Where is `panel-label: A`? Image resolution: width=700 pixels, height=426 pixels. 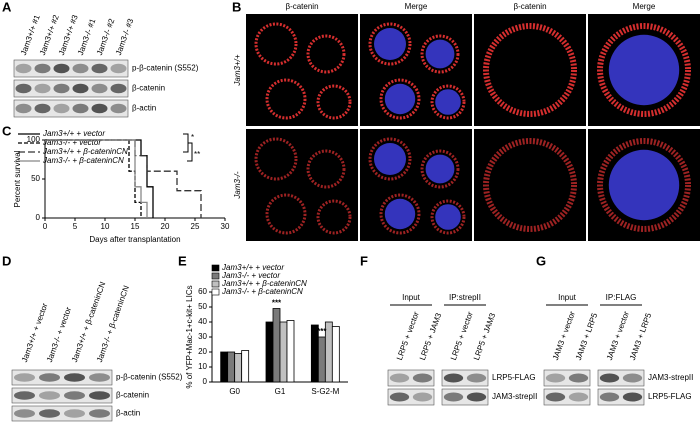 panel-label: A is located at coordinates (7, 7).